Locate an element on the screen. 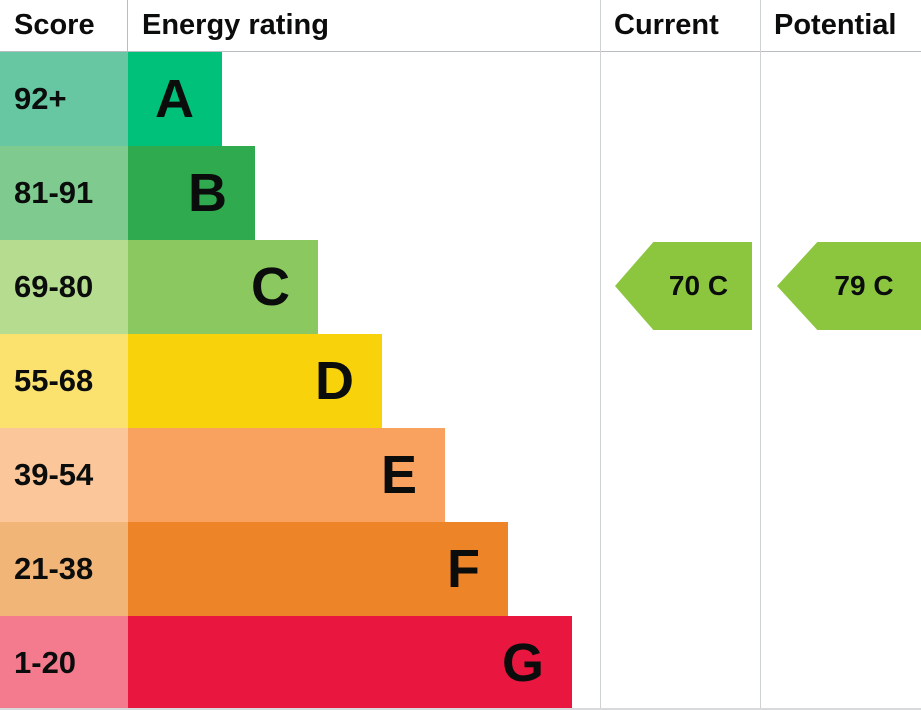 This screenshot has height=710, width=921. grade-letter-b: B is located at coordinates (207, 193).